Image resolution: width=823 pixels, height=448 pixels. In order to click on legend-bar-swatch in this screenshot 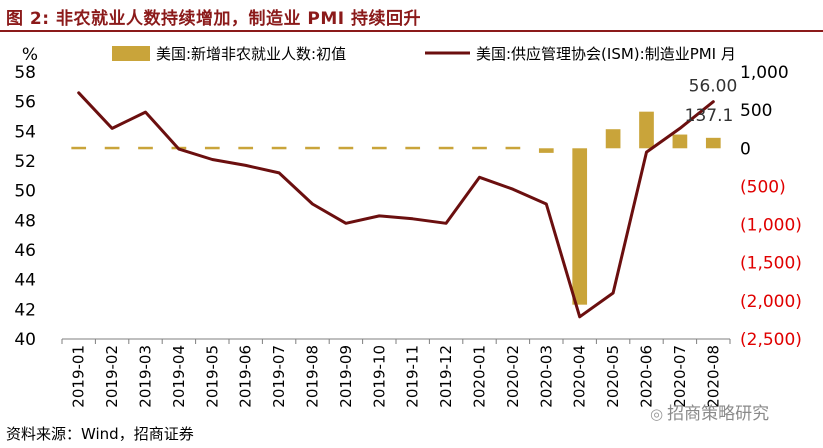, I will do `click(131, 53)`.